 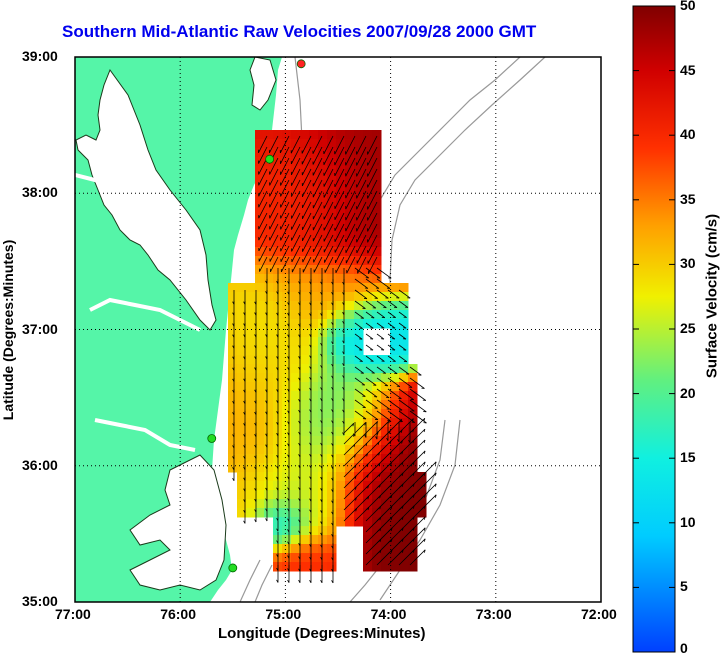 I want to click on x-tick-label: 76:00, so click(x=178, y=614).